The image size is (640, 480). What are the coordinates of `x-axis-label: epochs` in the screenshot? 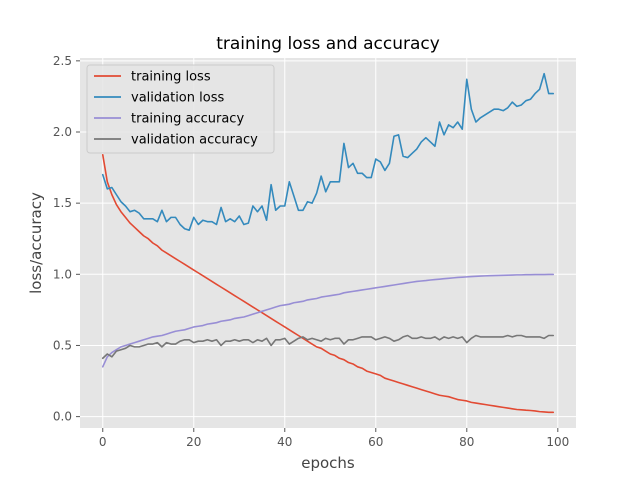 It's located at (328, 463).